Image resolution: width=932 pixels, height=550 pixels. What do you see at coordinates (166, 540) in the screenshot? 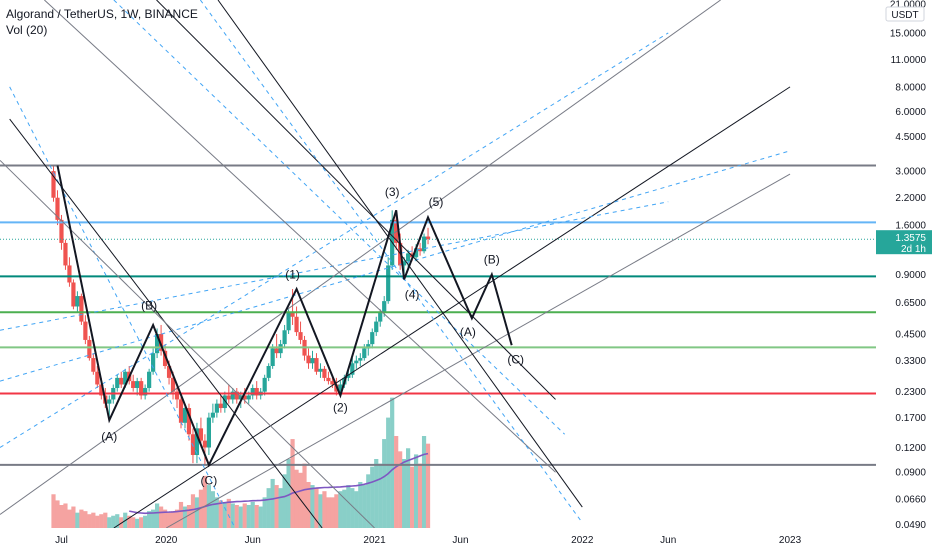
I see `time-tick-label: 2020` at bounding box center [166, 540].